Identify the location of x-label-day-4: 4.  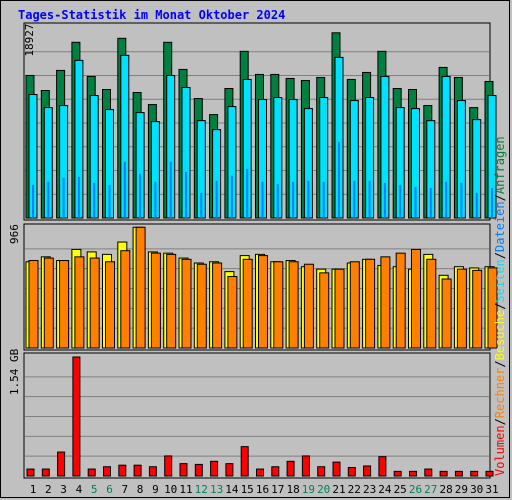
(79, 489).